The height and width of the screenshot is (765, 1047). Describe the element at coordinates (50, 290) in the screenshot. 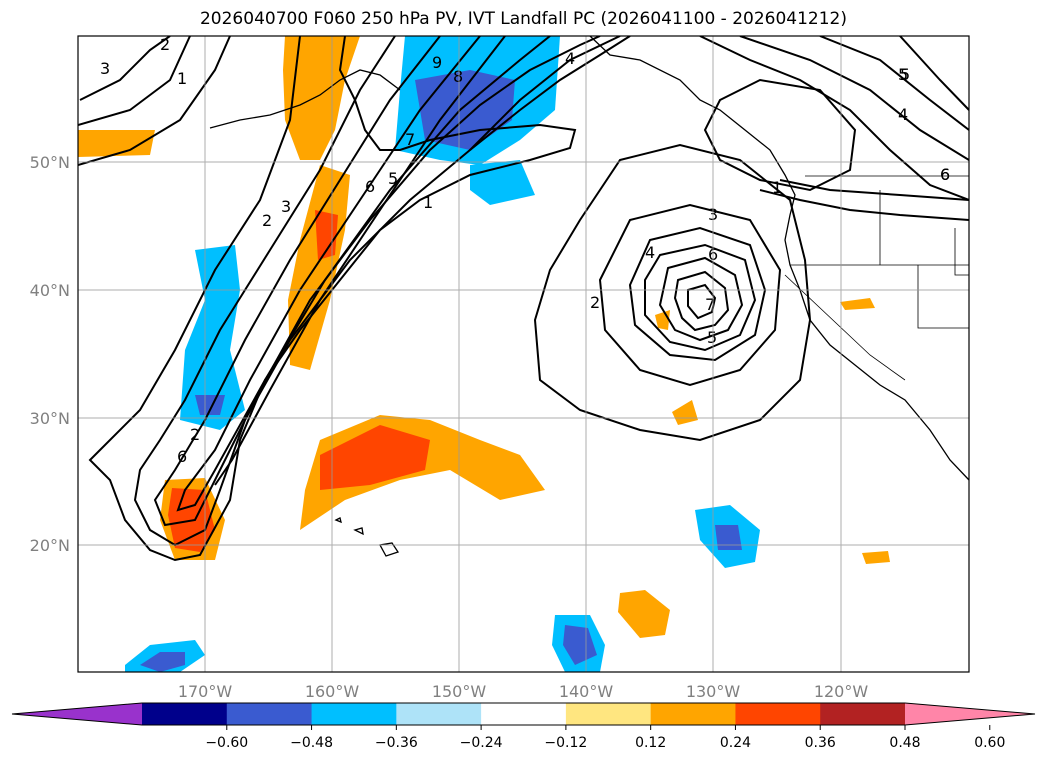

I see `lat-label: 40°N` at that location.